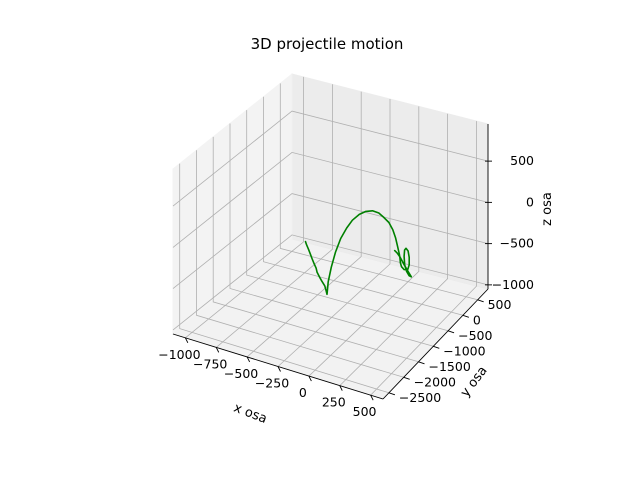 This screenshot has width=640, height=480. What do you see at coordinates (272, 383) in the screenshot?
I see `x-tick-label: −250` at bounding box center [272, 383].